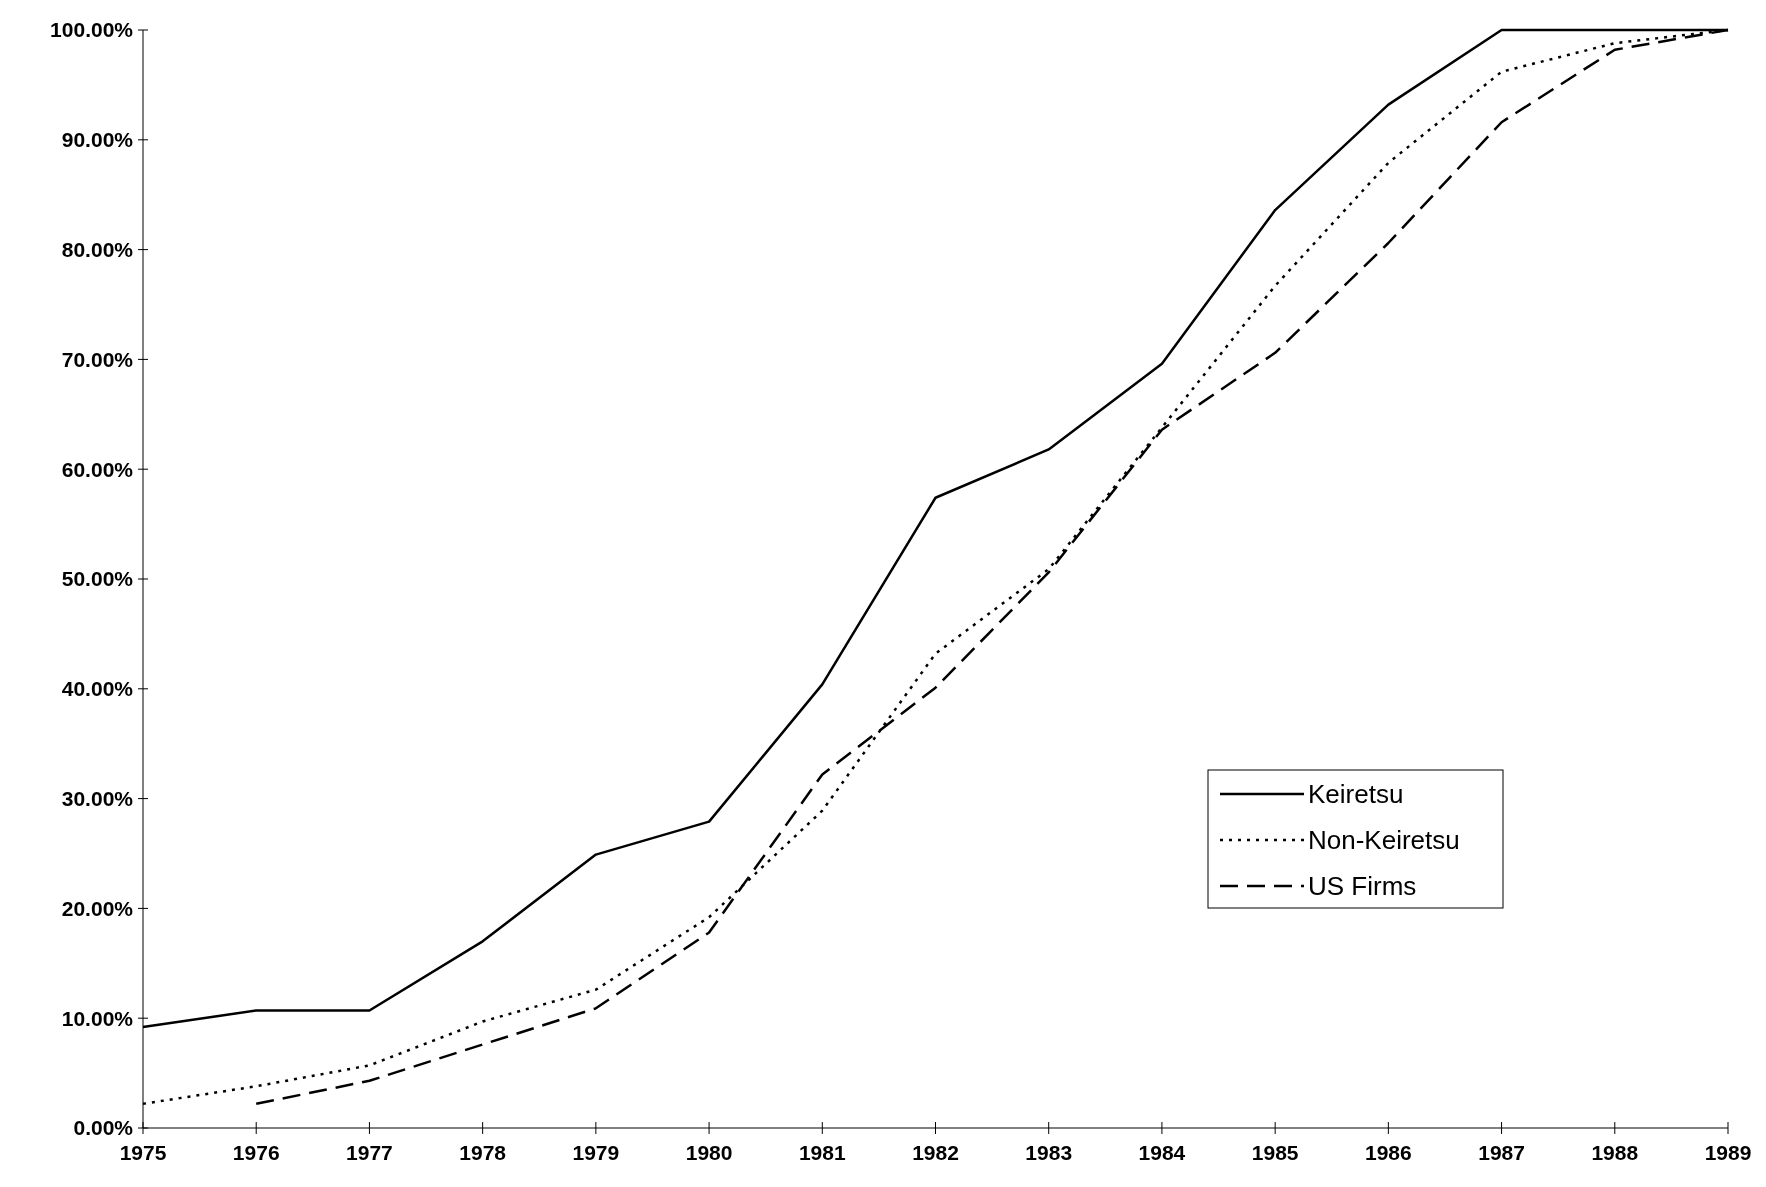 Image resolution: width=1766 pixels, height=1187 pixels. I want to click on y-tick-label: 50.00%, so click(97, 579).